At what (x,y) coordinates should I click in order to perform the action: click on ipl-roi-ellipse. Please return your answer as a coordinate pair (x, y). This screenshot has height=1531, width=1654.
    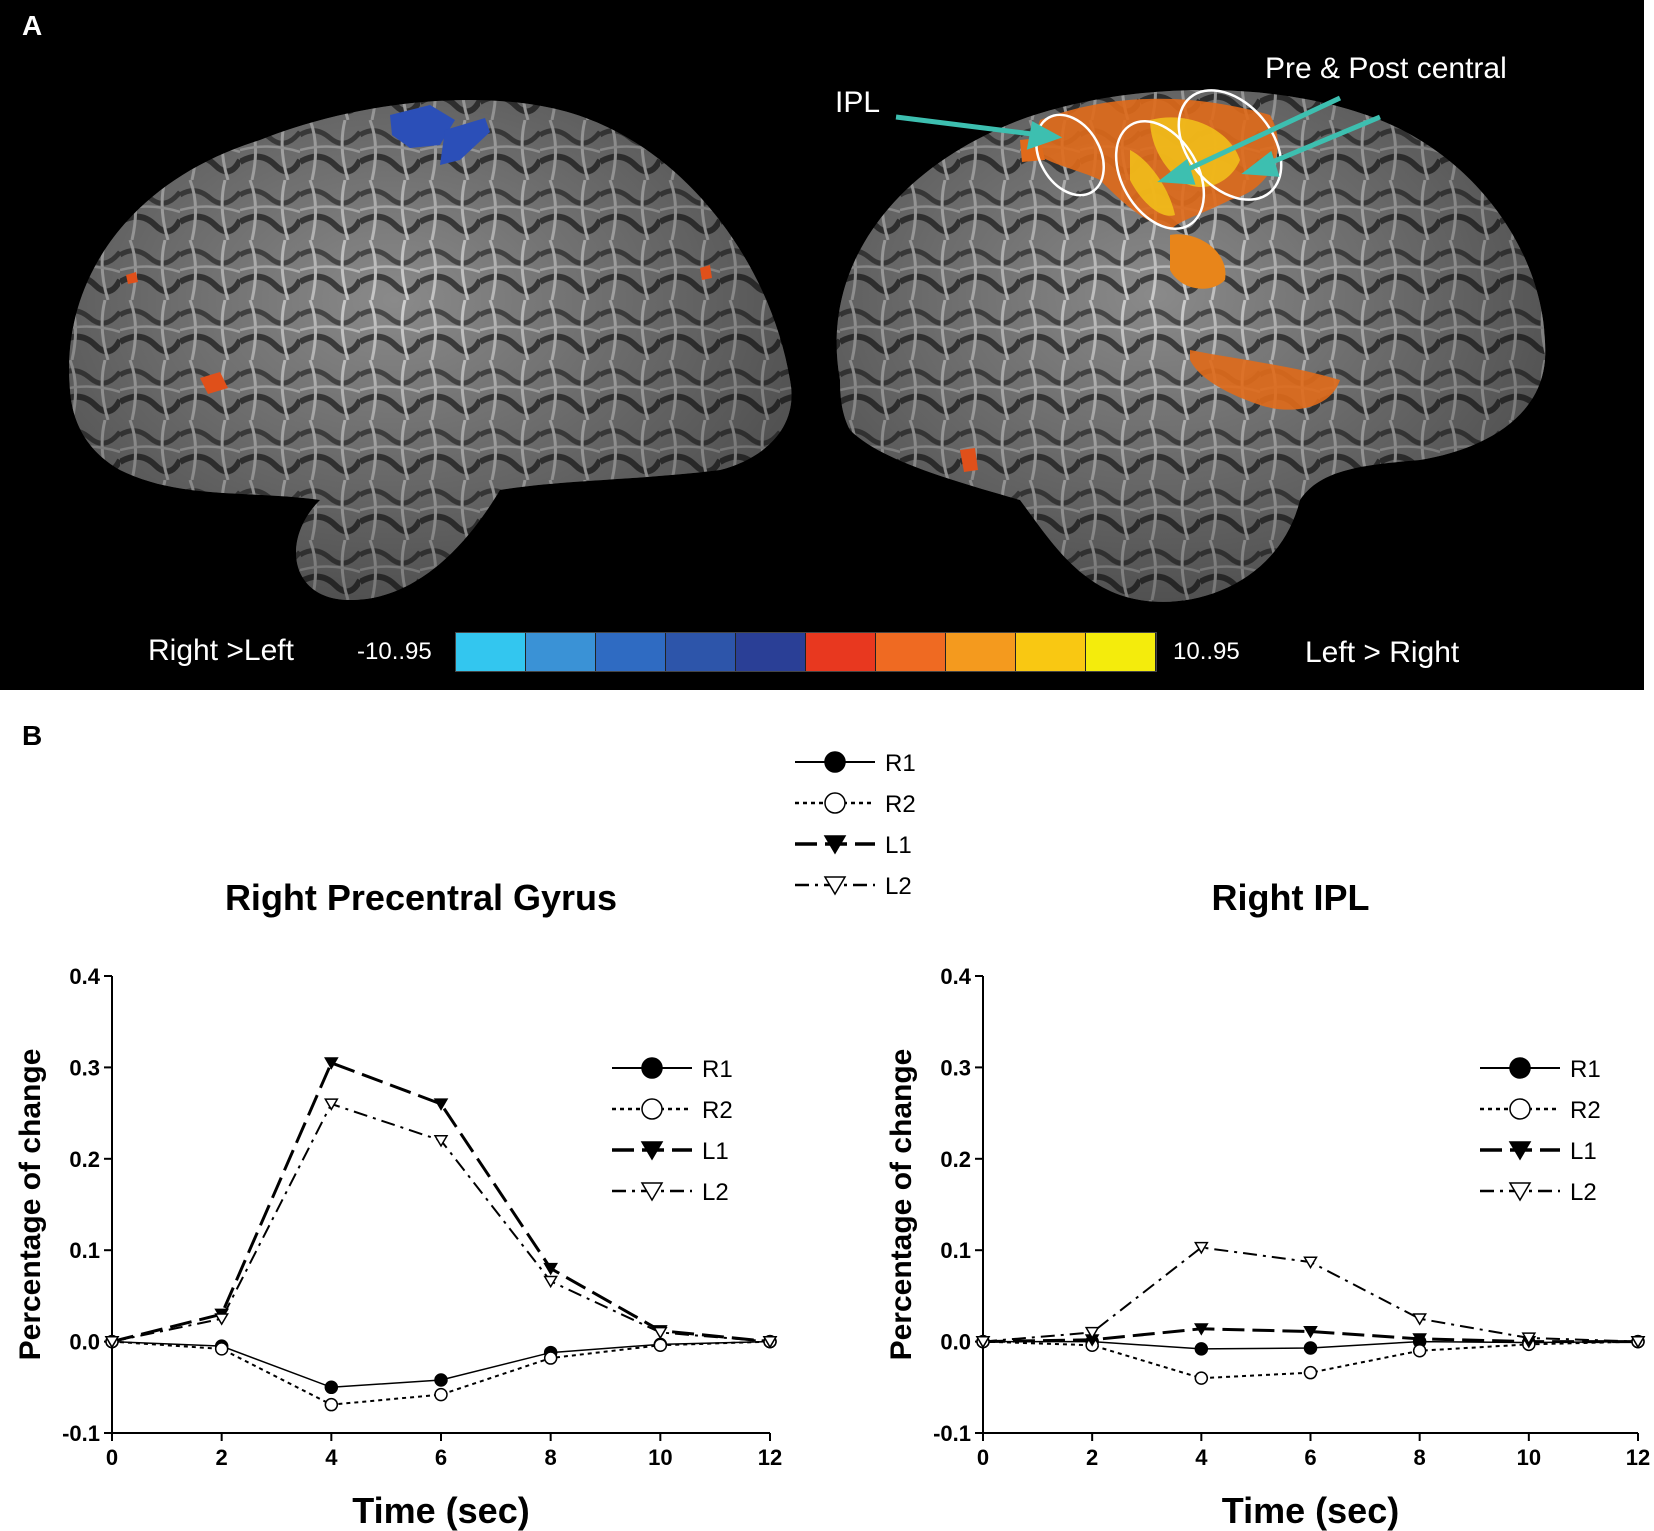
    Looking at the image, I should click on (1070, 155).